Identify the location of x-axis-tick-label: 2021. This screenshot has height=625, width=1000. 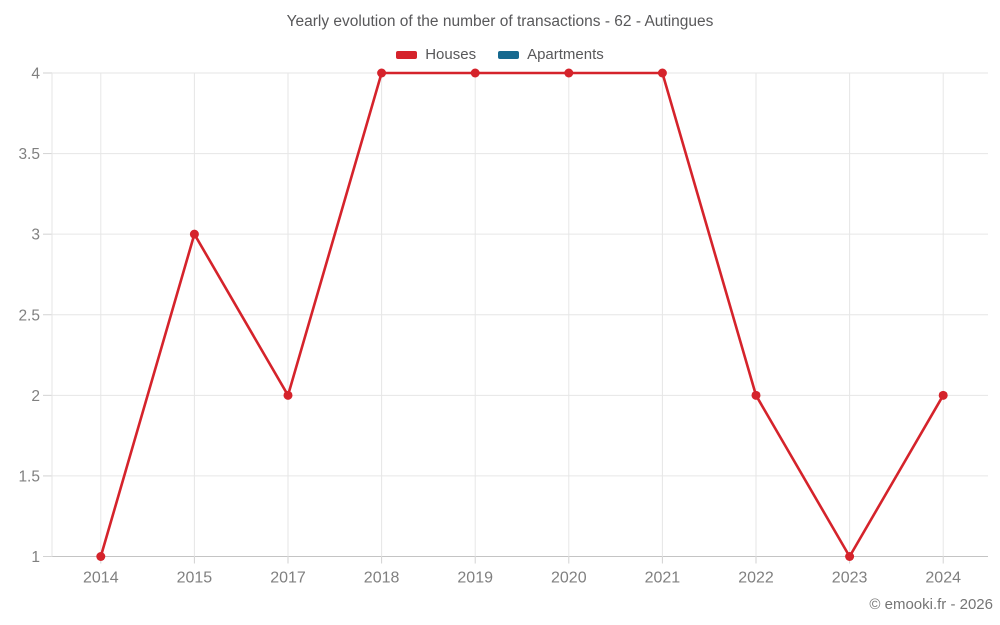
(663, 578).